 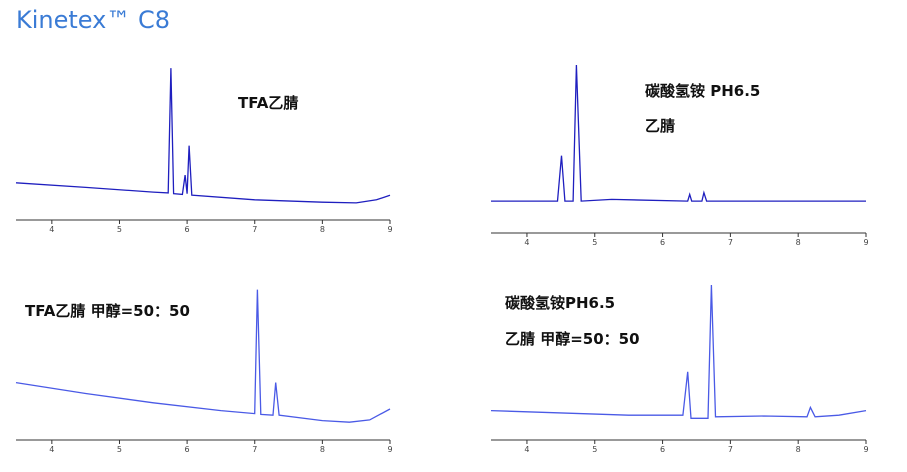 I want to click on annotation: 碳酸氢铵 PH6.5, so click(x=702, y=91).